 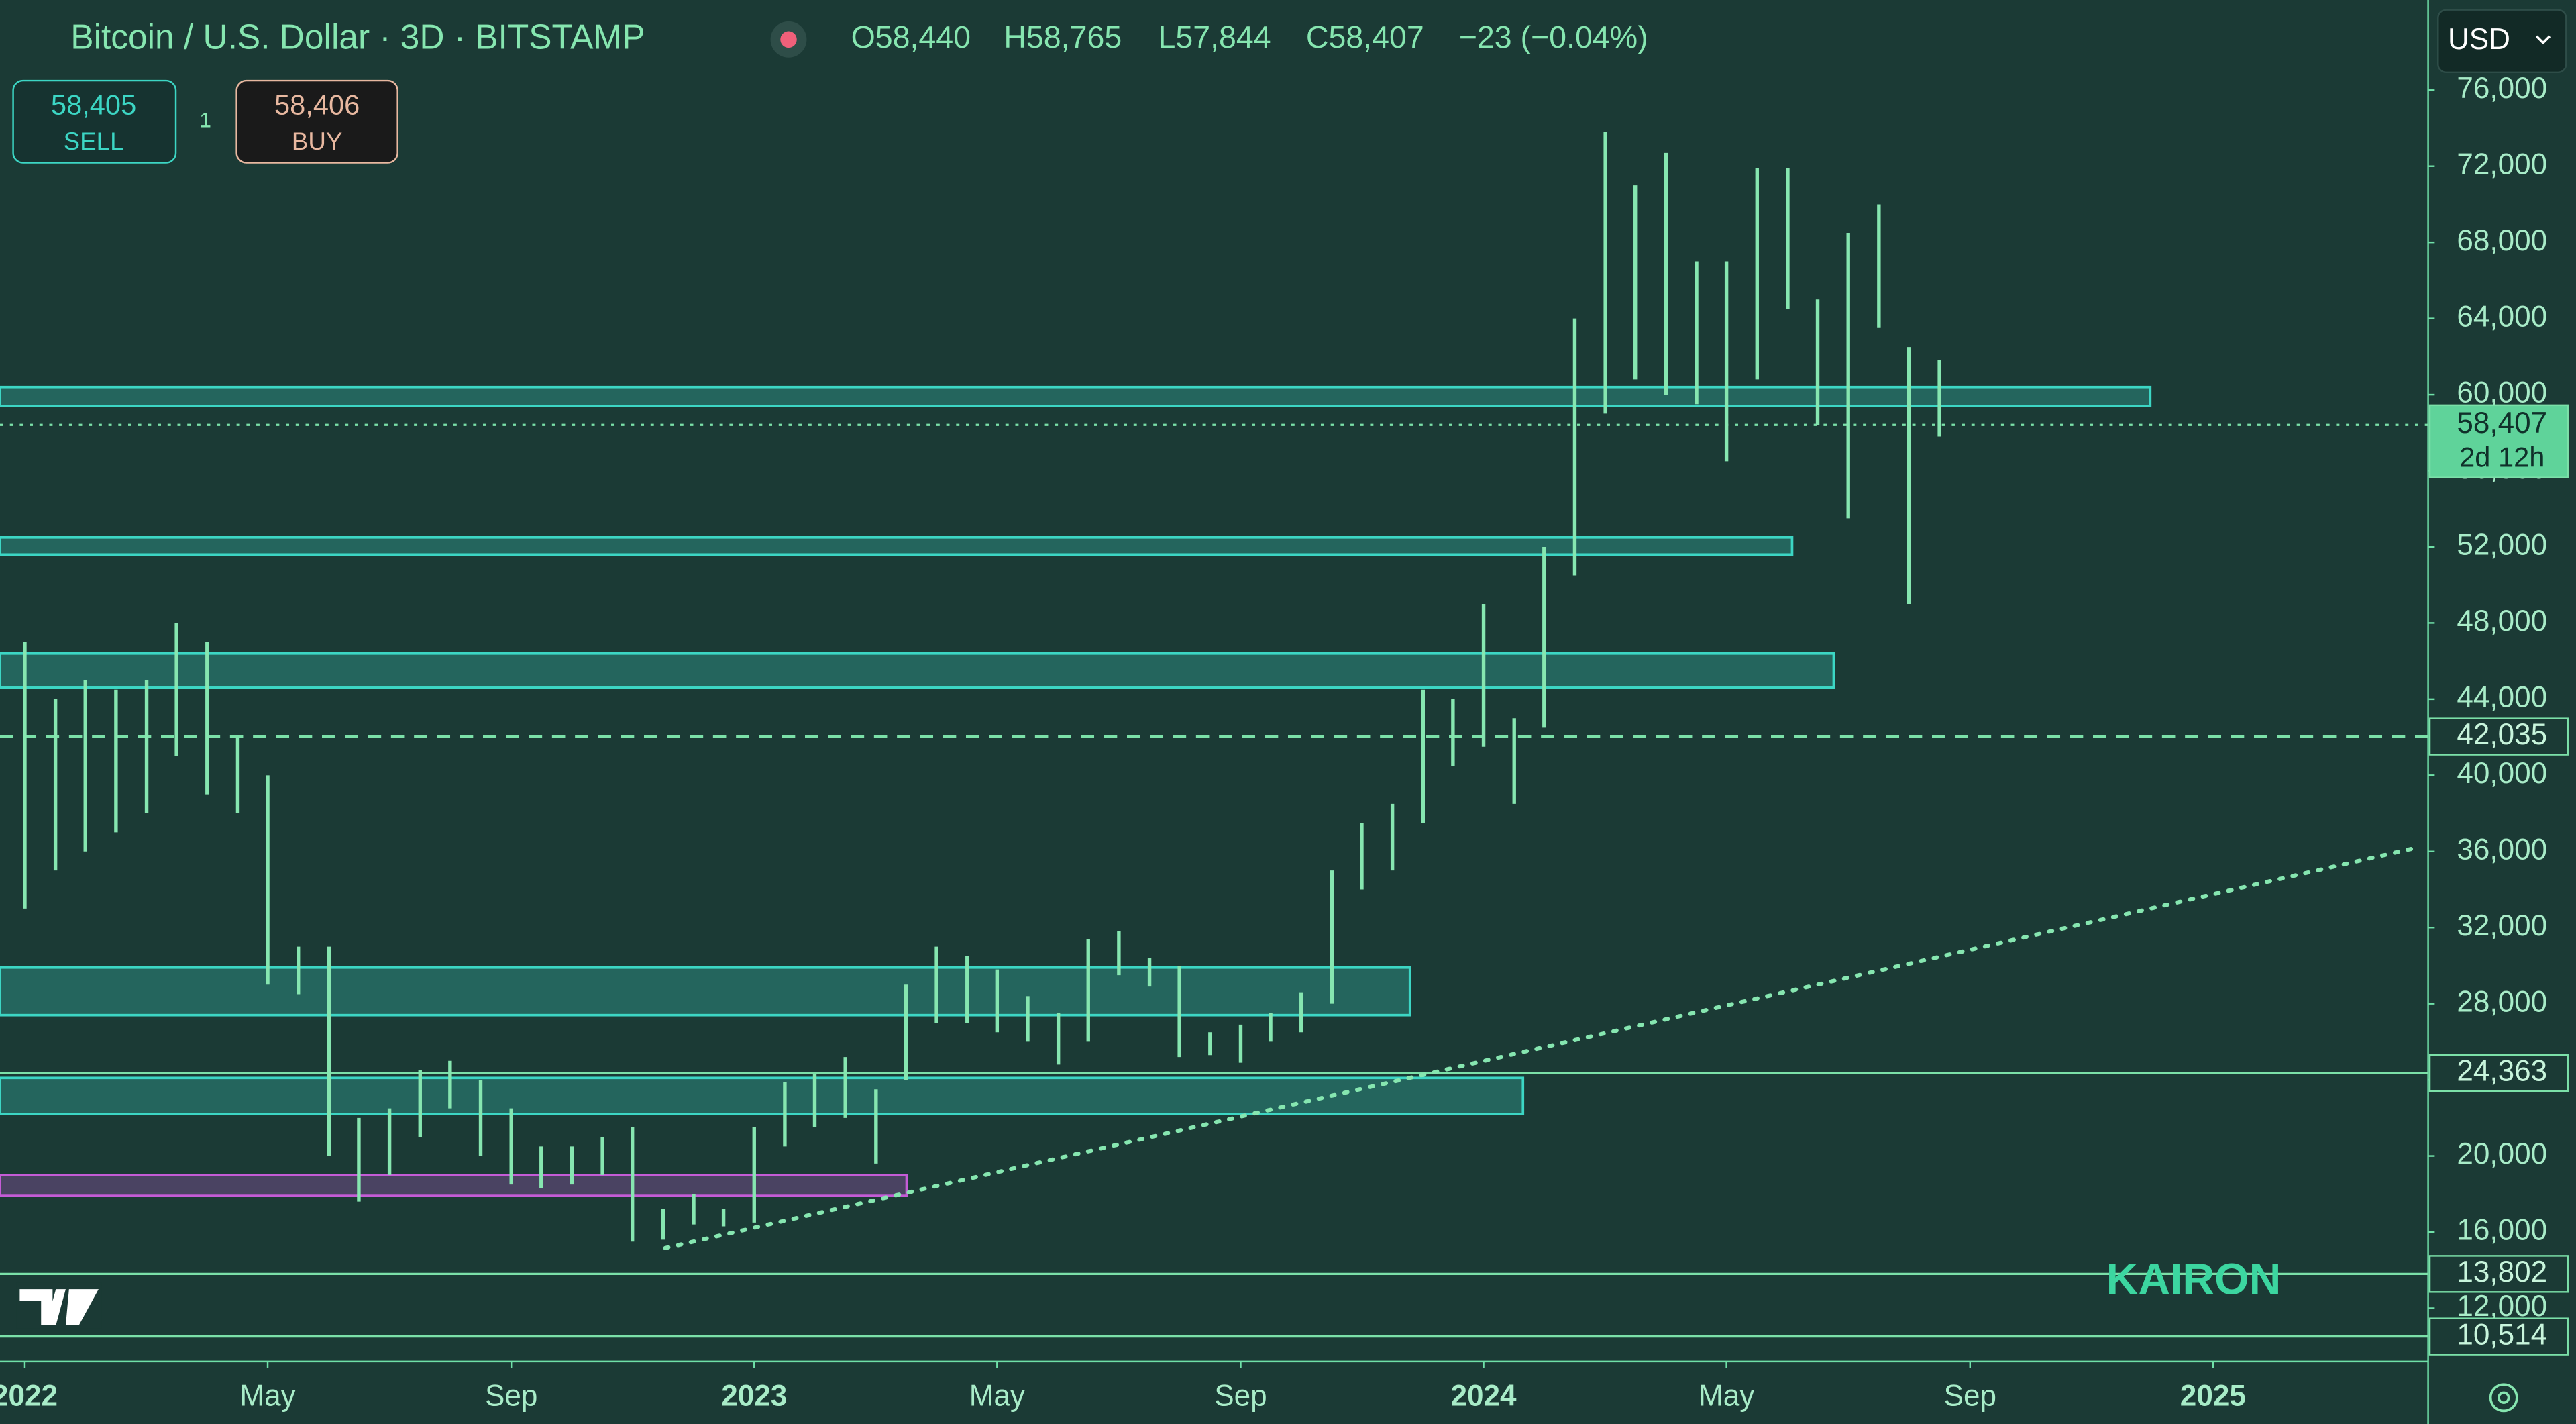 What do you see at coordinates (205, 120) in the screenshot?
I see `spread: 1` at bounding box center [205, 120].